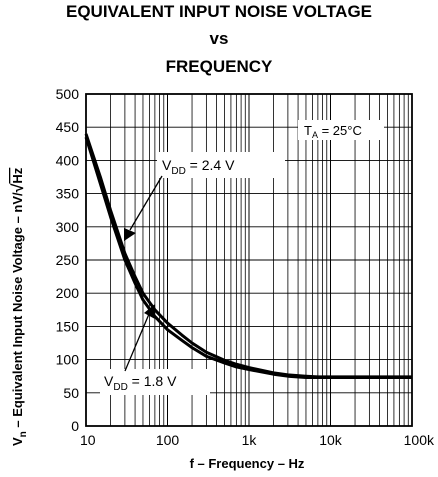 Image resolution: width=438 pixels, height=477 pixels. Describe the element at coordinates (419, 440) in the screenshot. I see `x-tick-label: 100k` at that location.